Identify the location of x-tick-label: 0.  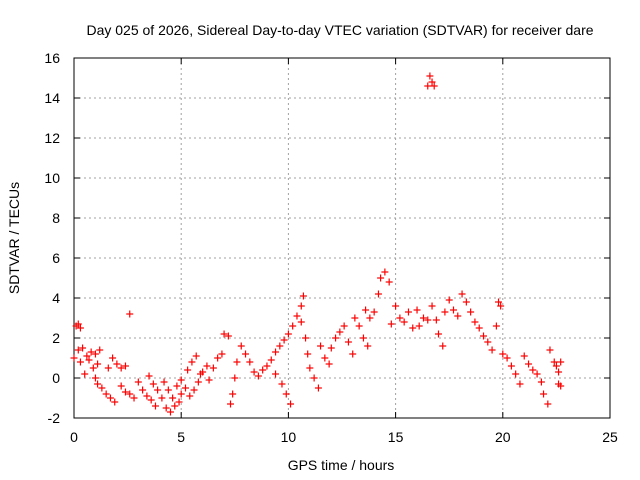
(74, 437).